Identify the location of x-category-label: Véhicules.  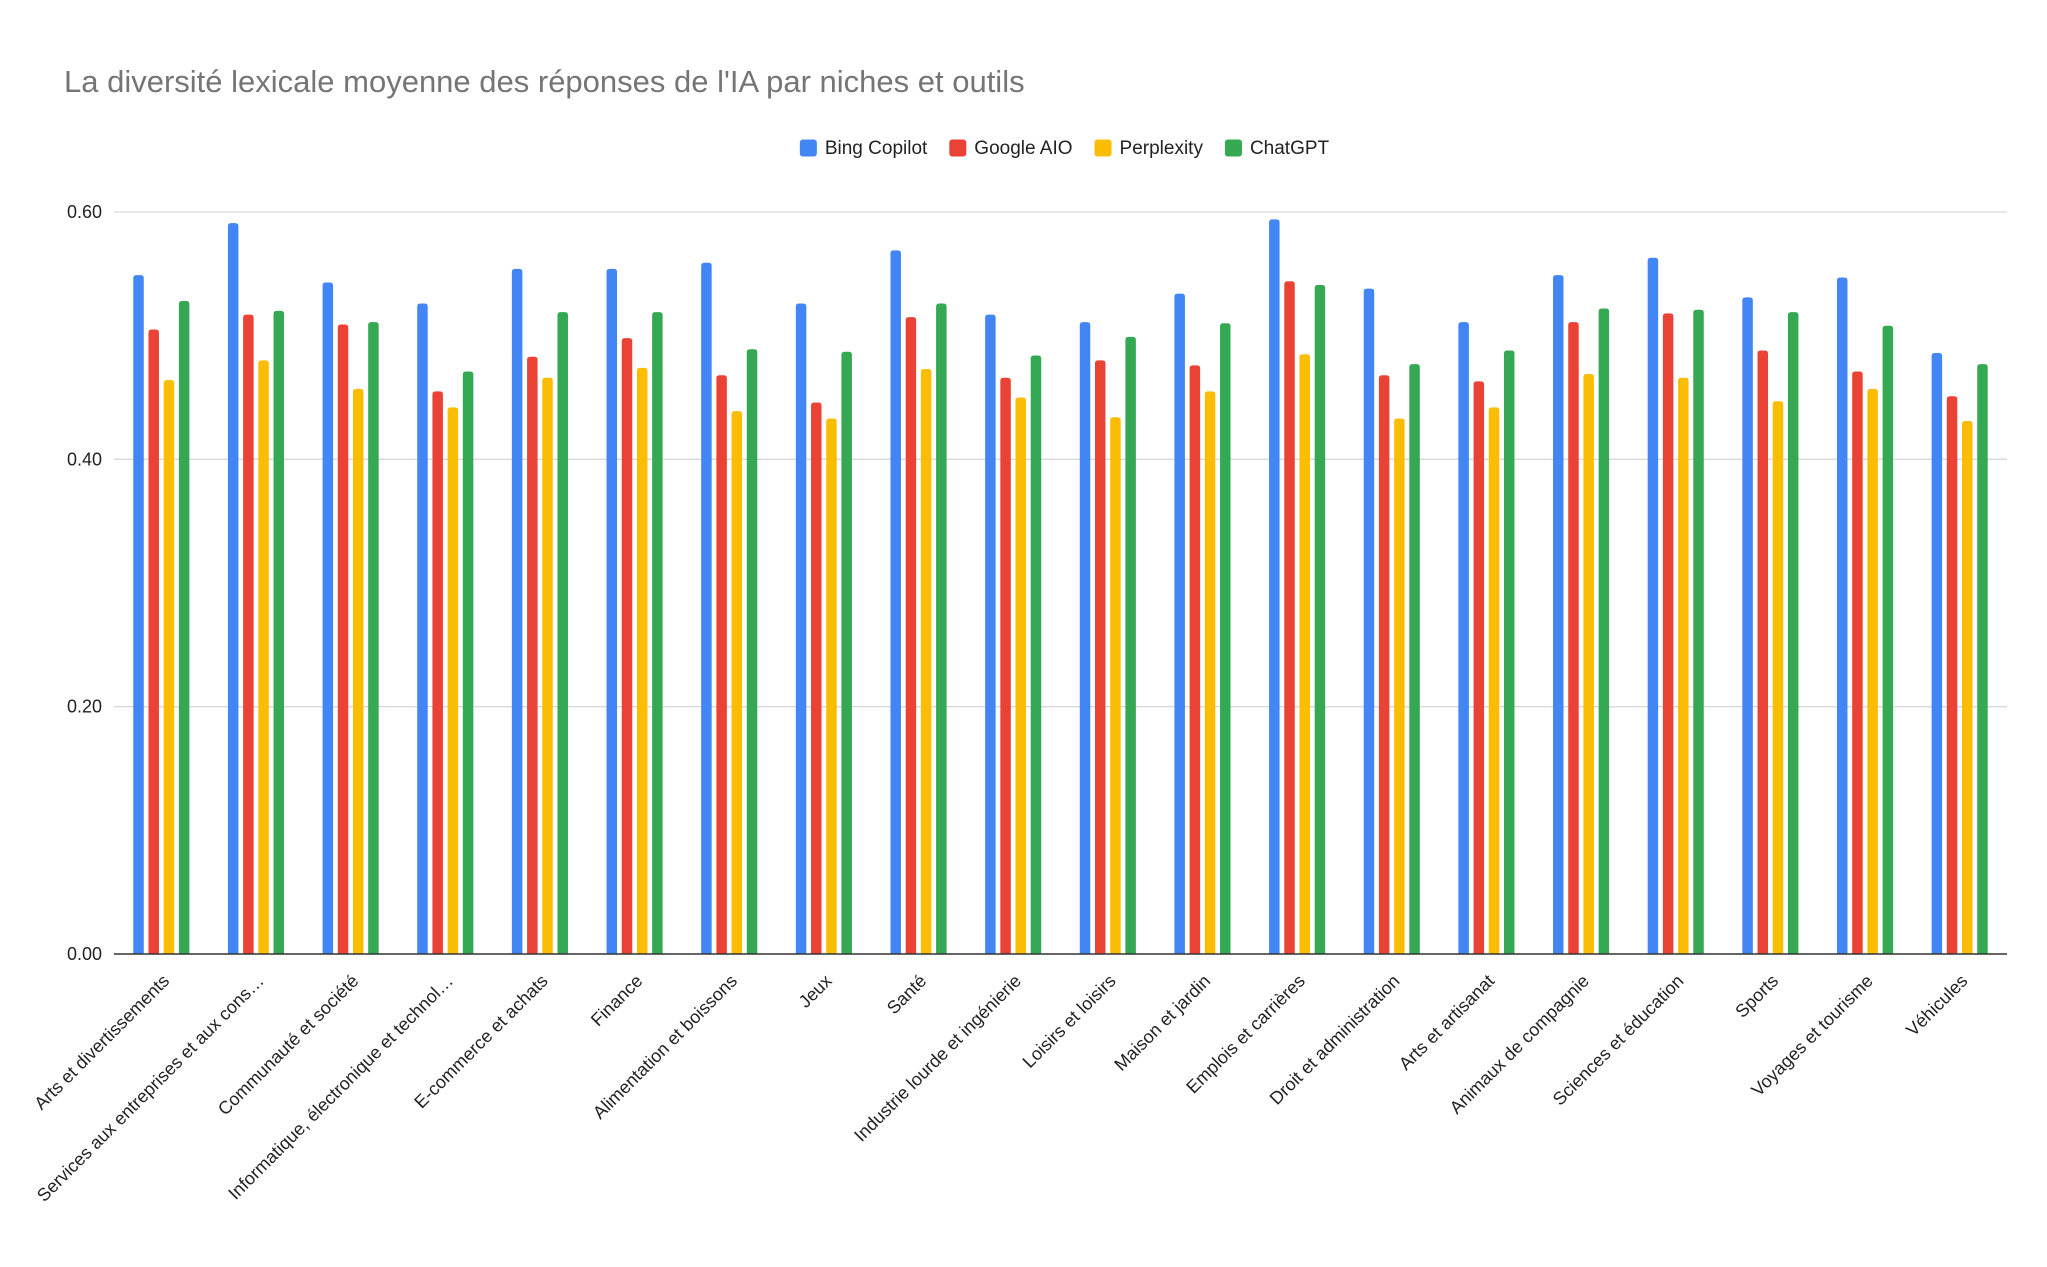
(1936, 1005).